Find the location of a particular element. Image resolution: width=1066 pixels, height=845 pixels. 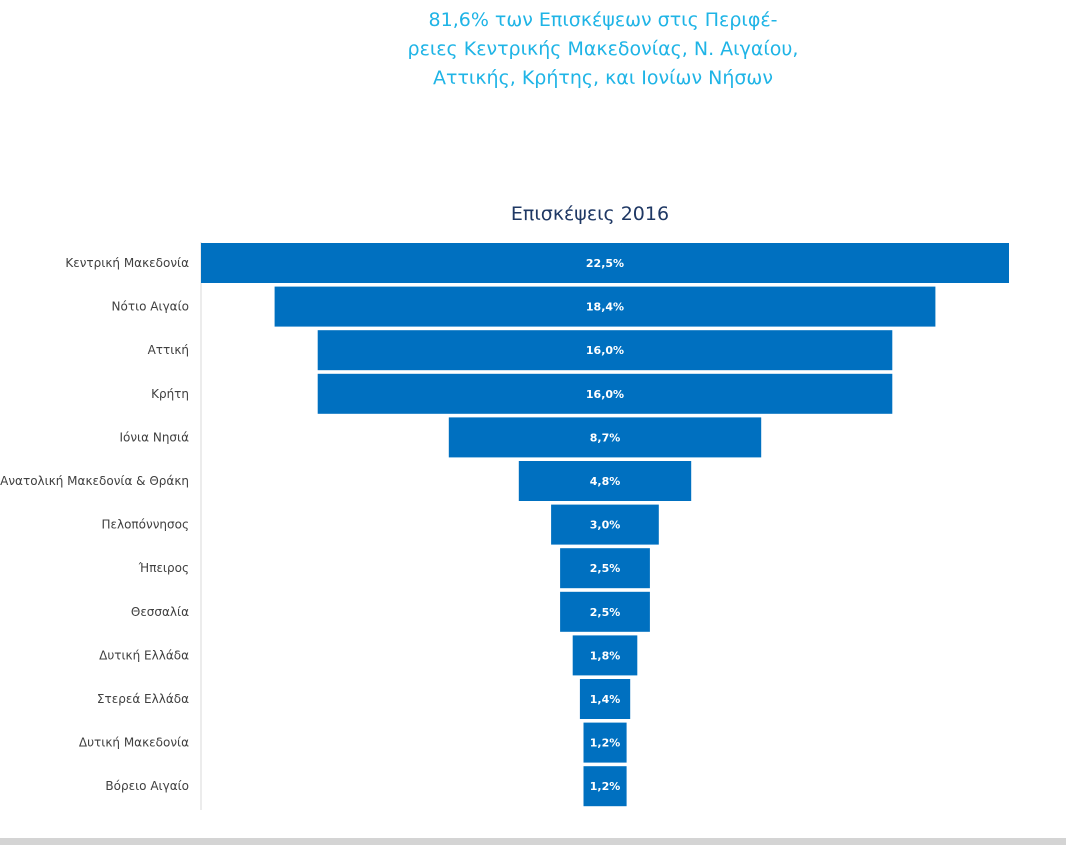

bar-value-label: 18,4% is located at coordinates (605, 307).